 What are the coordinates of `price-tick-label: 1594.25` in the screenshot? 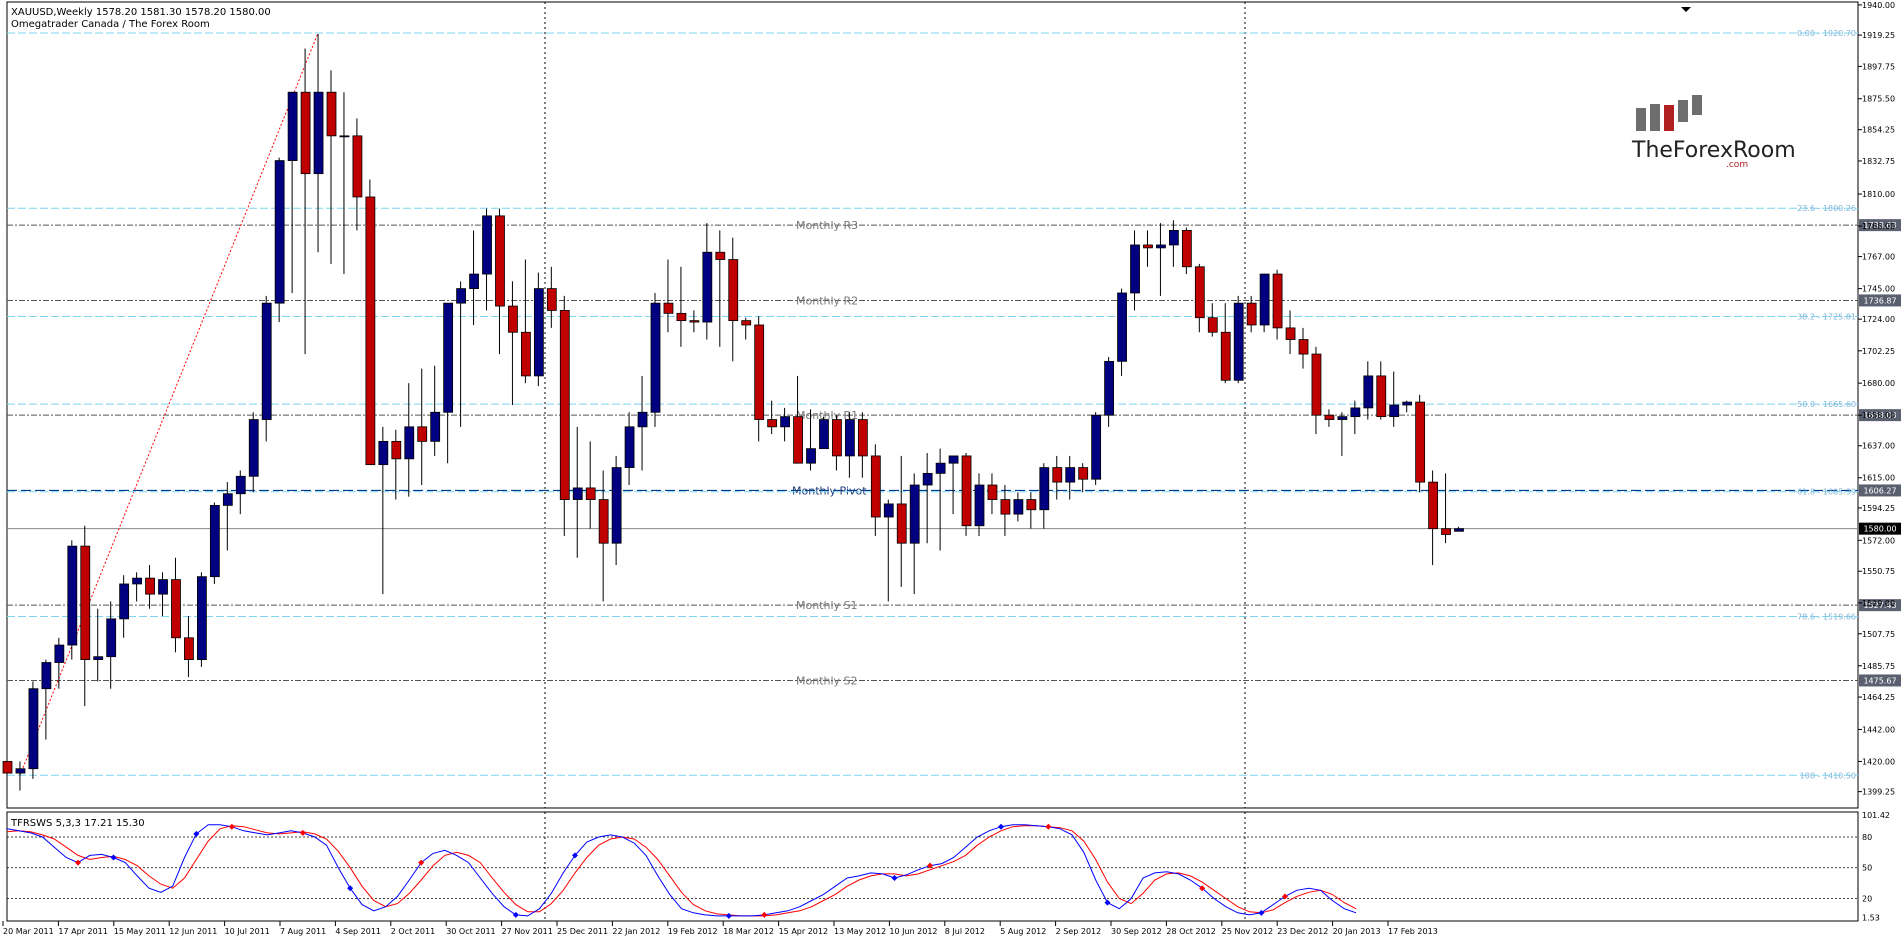 It's located at (1878, 508).